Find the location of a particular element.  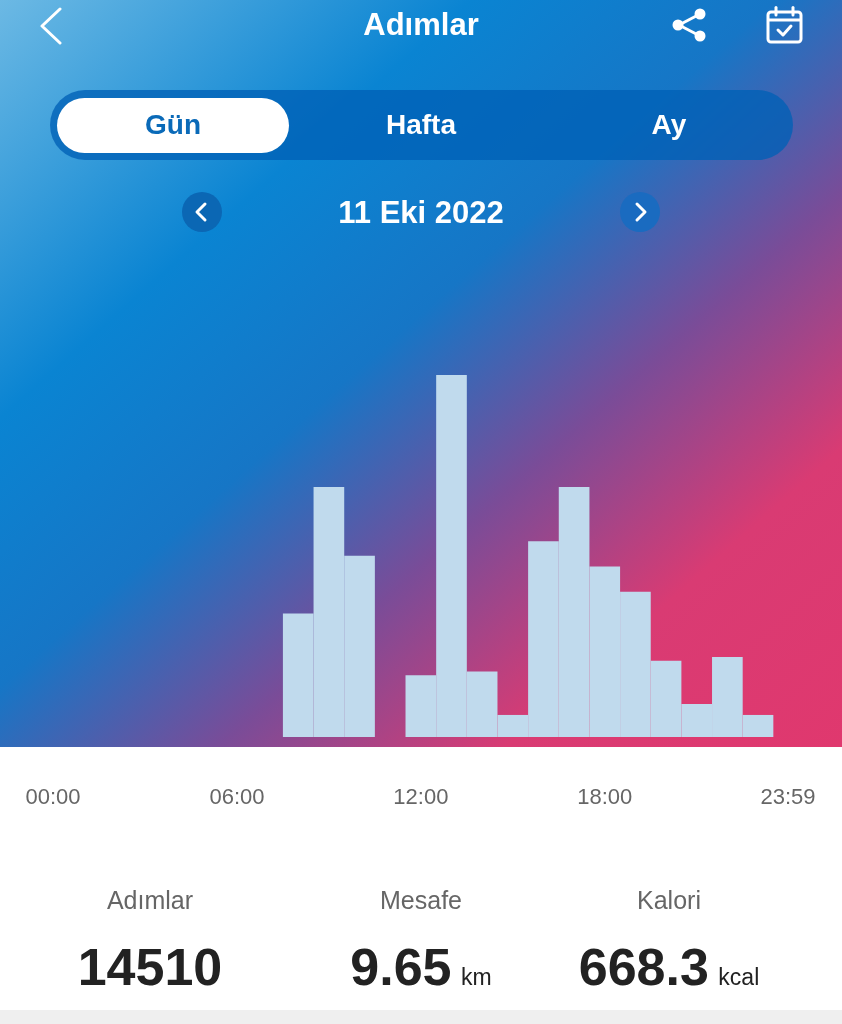

text: 14510 is located at coordinates (150, 967).